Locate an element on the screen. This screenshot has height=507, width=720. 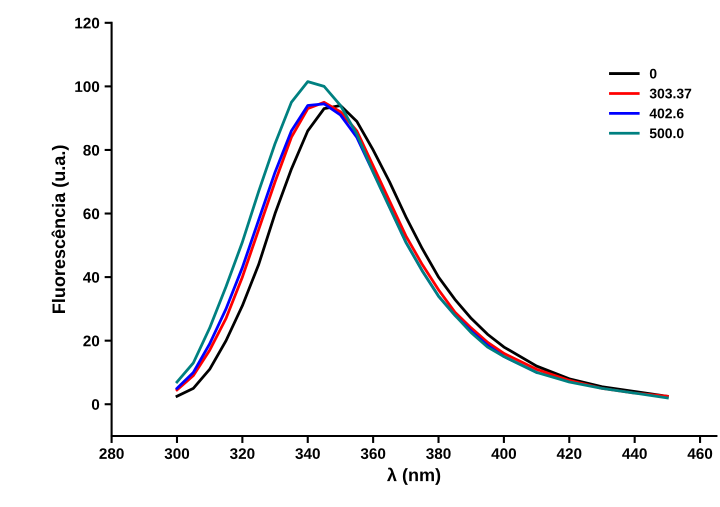
x-tick-label: 280 is located at coordinates (111, 454).